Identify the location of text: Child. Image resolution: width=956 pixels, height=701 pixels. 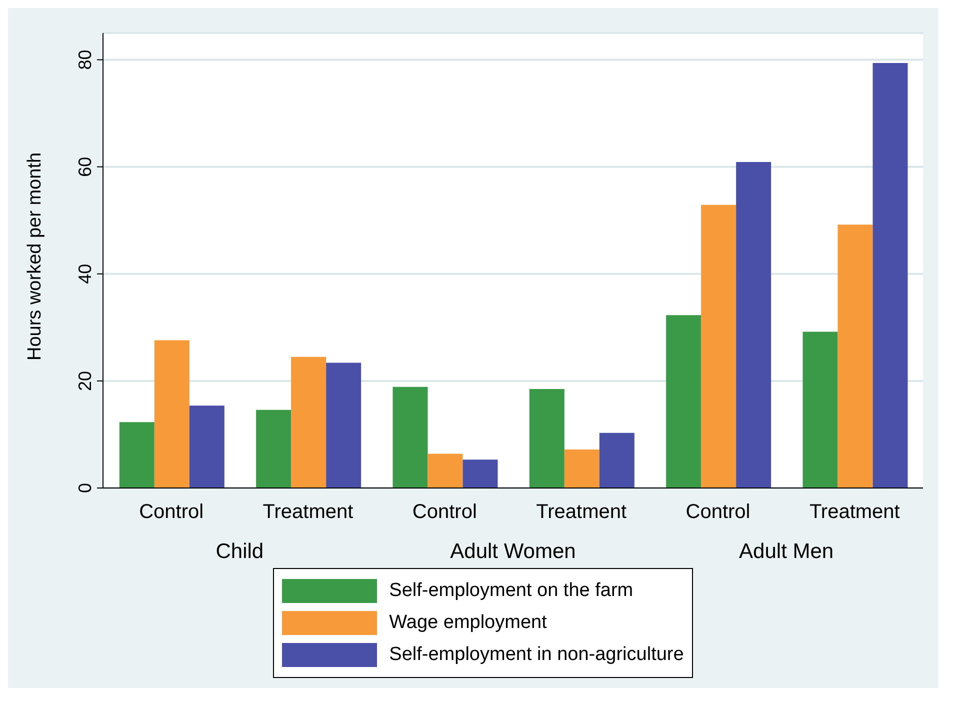
(240, 551).